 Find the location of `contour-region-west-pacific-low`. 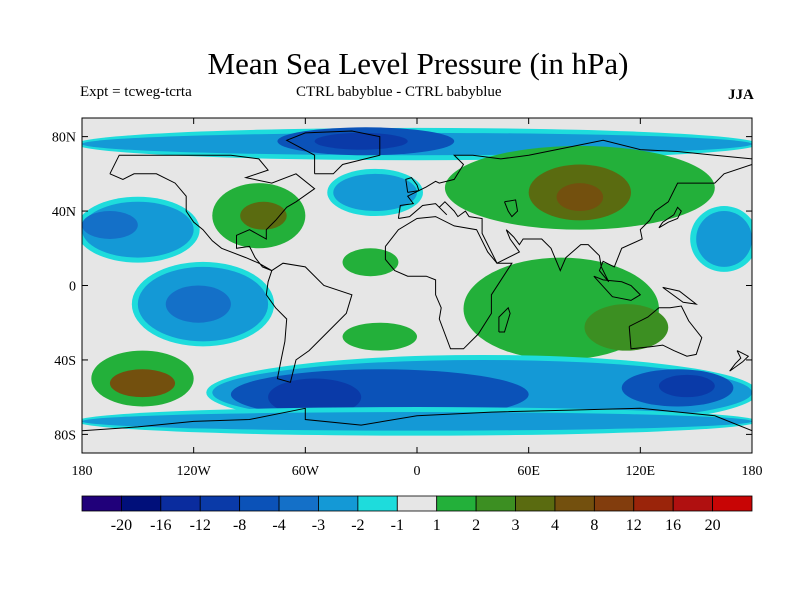

contour-region-west-pacific-low is located at coordinates (724, 239).